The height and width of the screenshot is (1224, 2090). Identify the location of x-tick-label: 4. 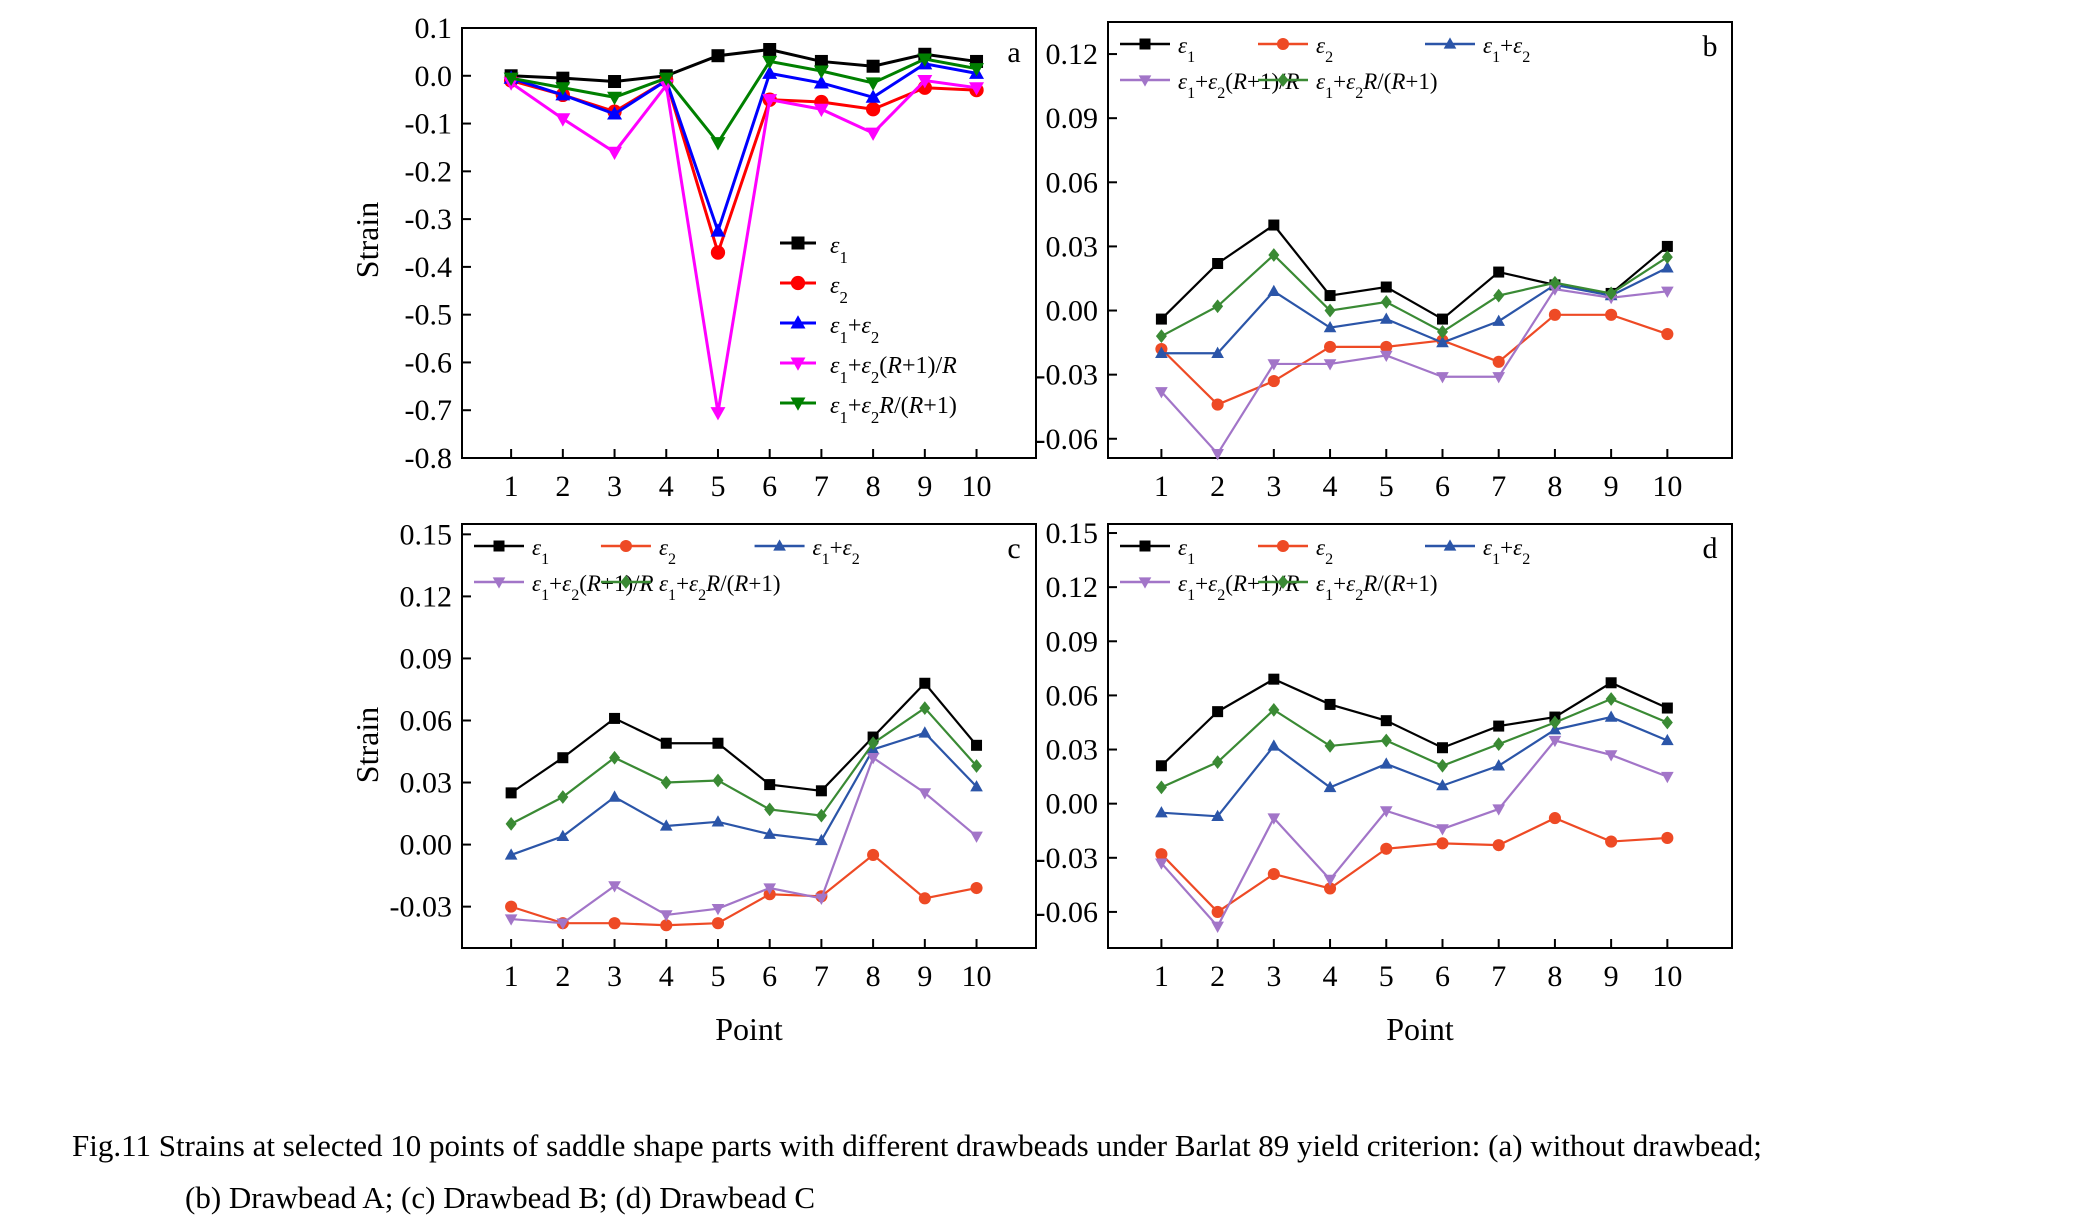
(666, 976).